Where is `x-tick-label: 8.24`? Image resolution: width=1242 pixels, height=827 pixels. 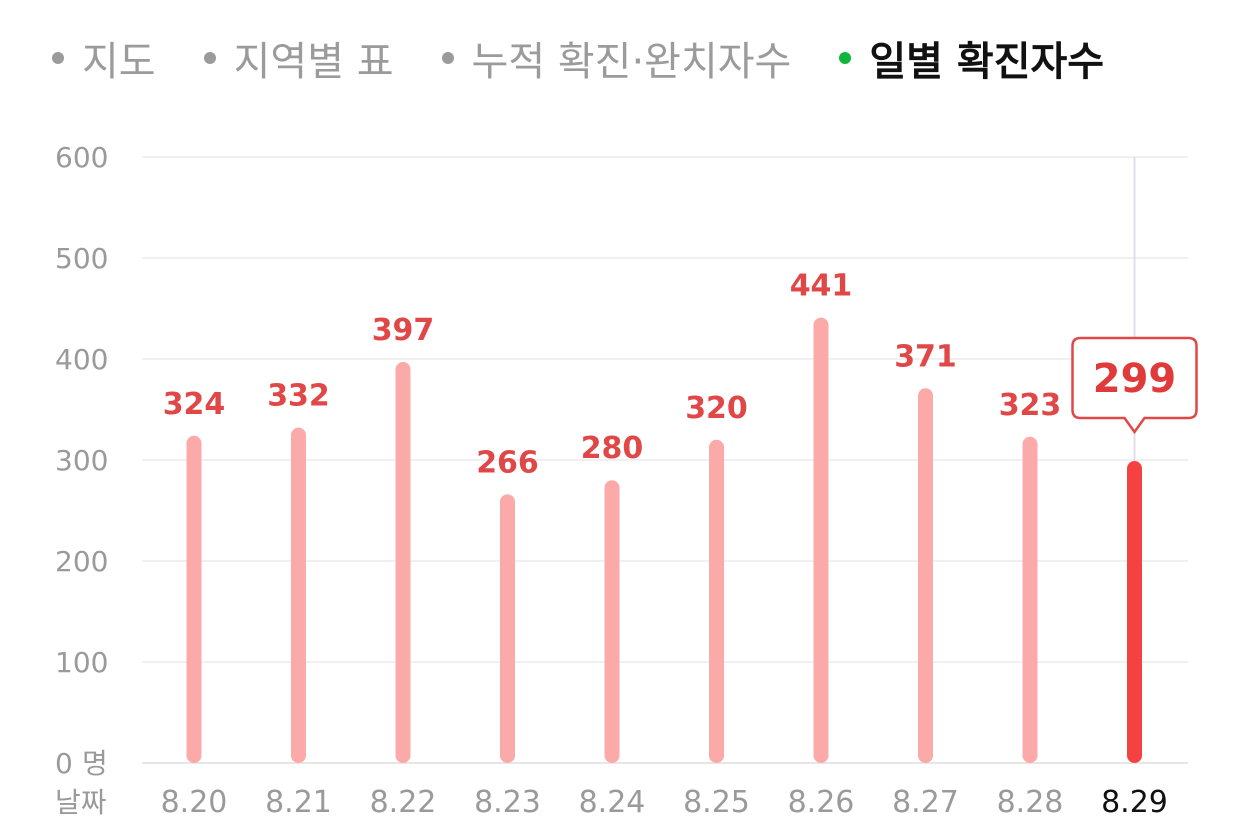 x-tick-label: 8.24 is located at coordinates (612, 802).